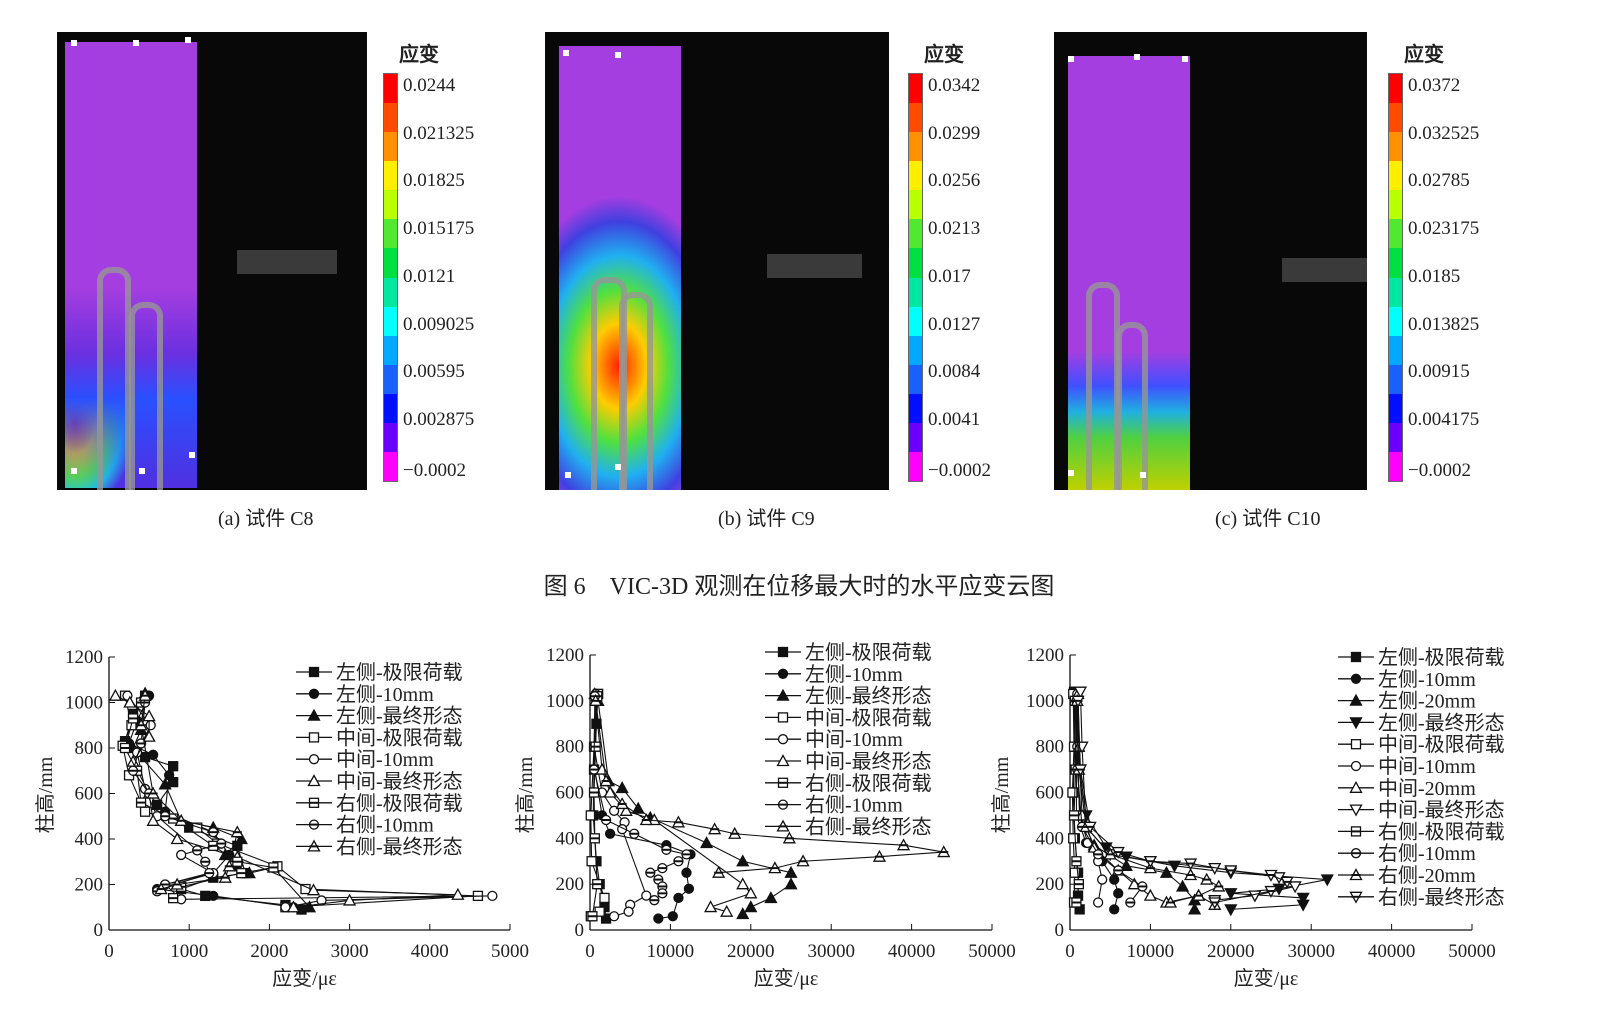 The image size is (1598, 1030). Describe the element at coordinates (399, 803) in the screenshot. I see `legend-label: 右侧-极限荷载` at that location.